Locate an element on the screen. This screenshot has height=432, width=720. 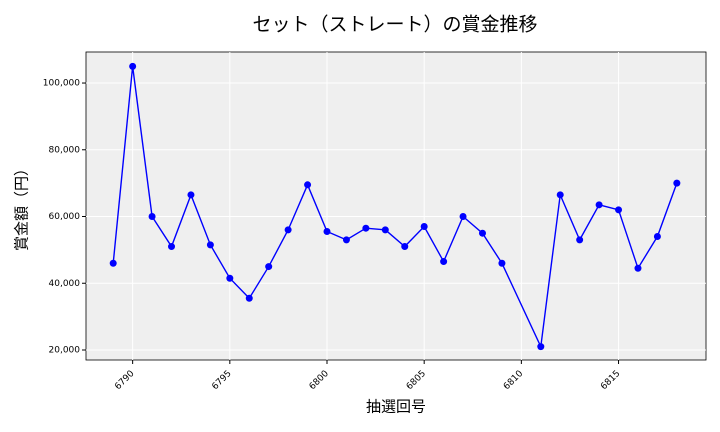
x-tick-label: 6815 is located at coordinates (610, 380).